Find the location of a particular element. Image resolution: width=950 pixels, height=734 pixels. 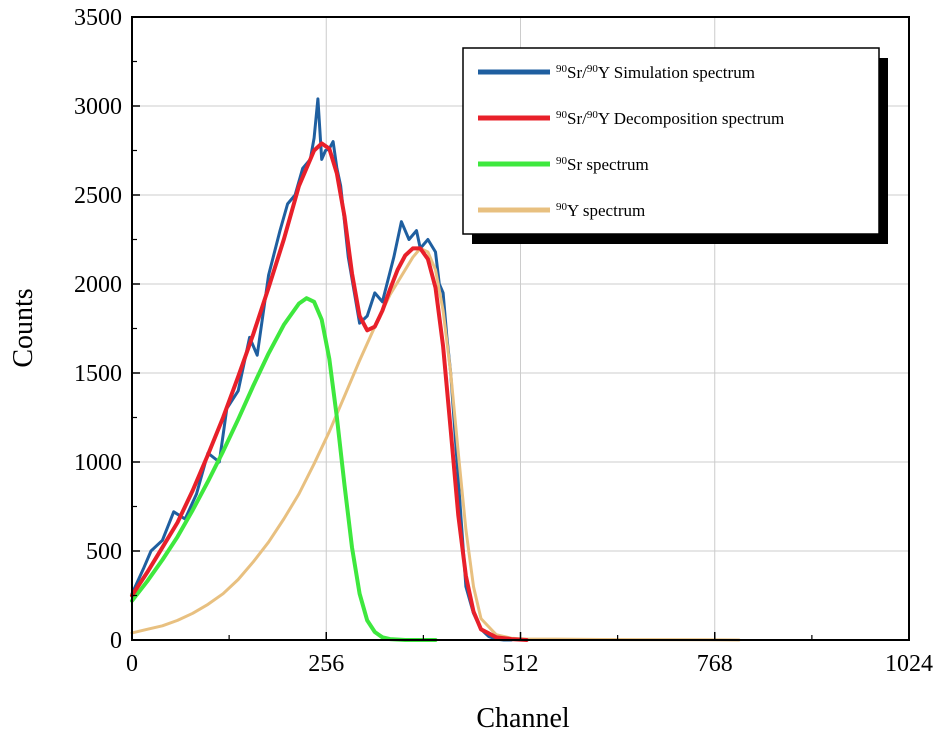

y-tick-label: 3500 is located at coordinates (98, 18).